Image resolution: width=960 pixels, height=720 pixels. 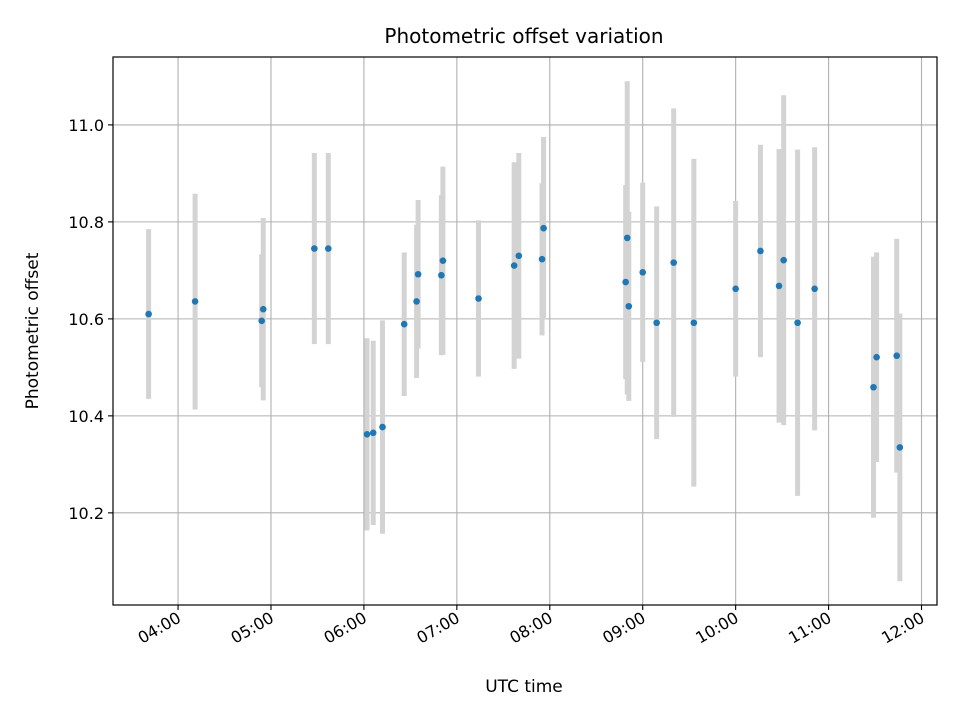 What do you see at coordinates (86, 222) in the screenshot?
I see `y-tick-label: 10.8` at bounding box center [86, 222].